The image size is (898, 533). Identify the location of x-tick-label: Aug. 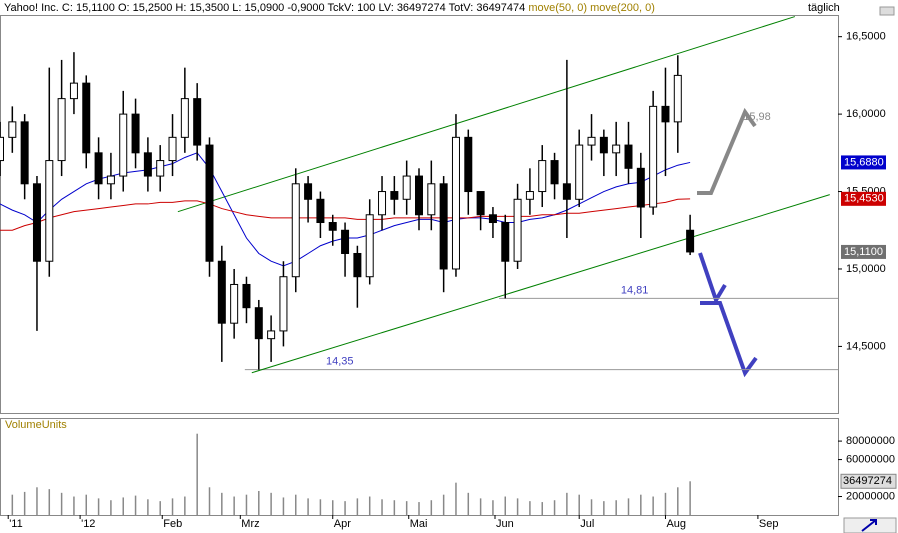
(676, 524).